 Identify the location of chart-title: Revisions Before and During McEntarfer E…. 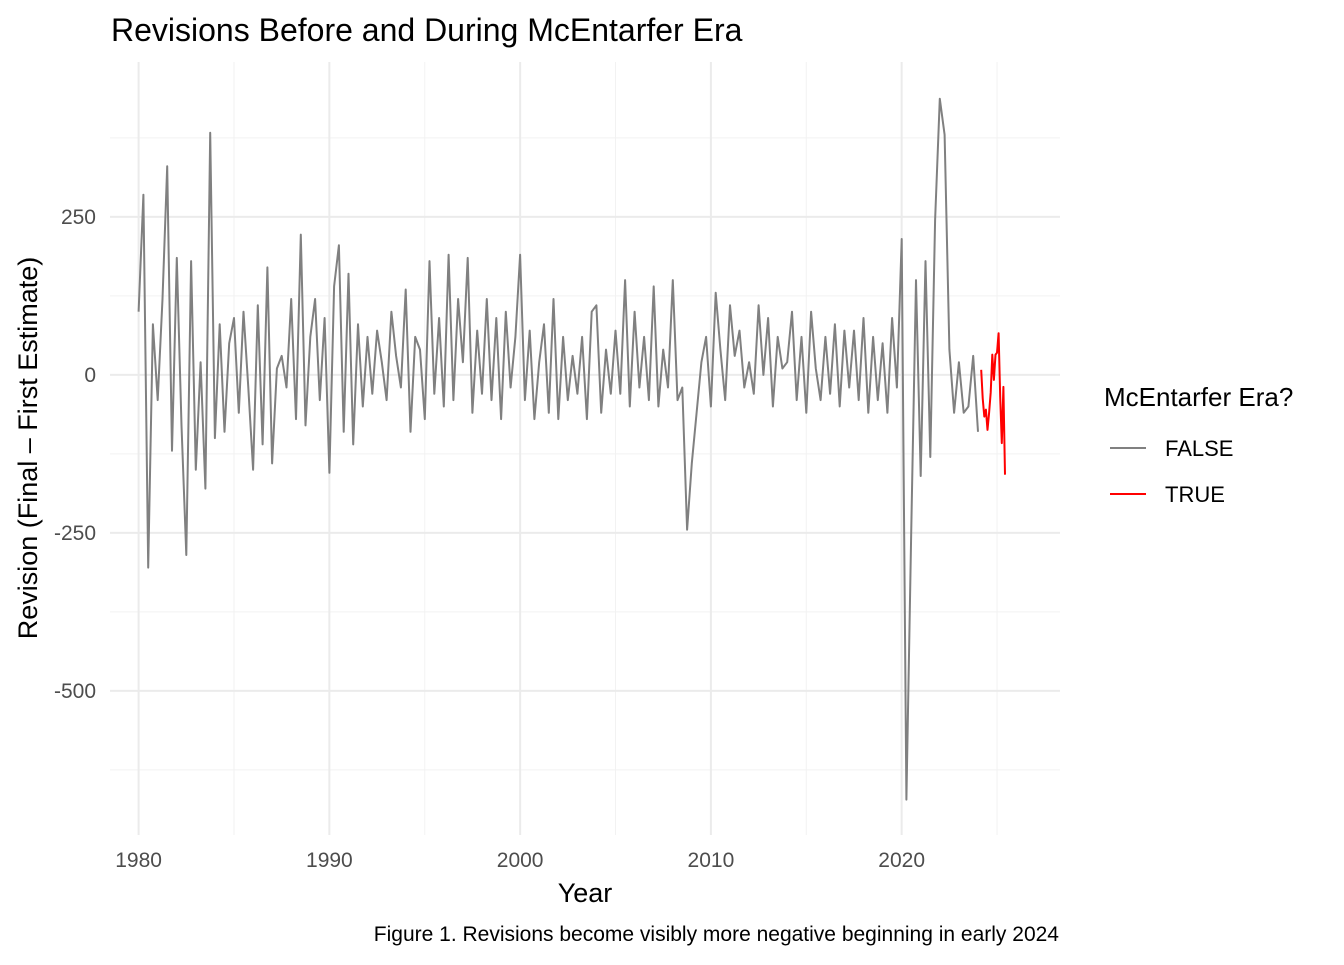
(427, 30).